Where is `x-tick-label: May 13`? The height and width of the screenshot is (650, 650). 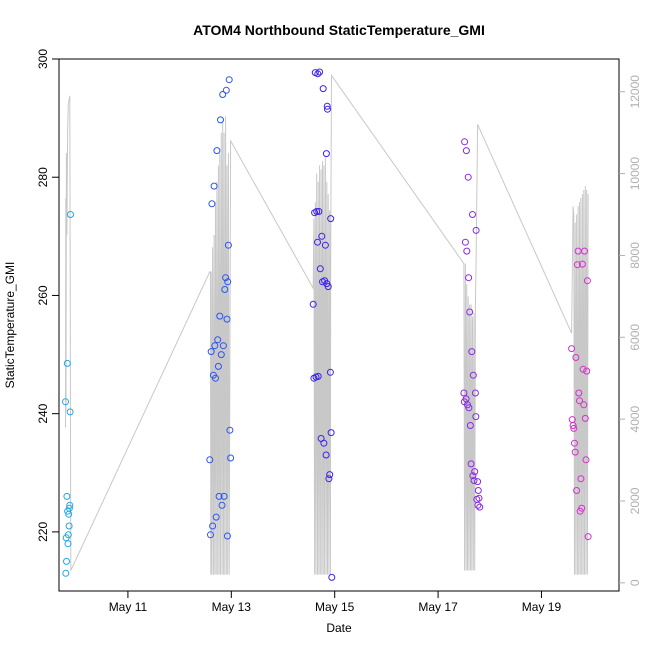 x-tick-label: May 13 is located at coordinates (232, 607).